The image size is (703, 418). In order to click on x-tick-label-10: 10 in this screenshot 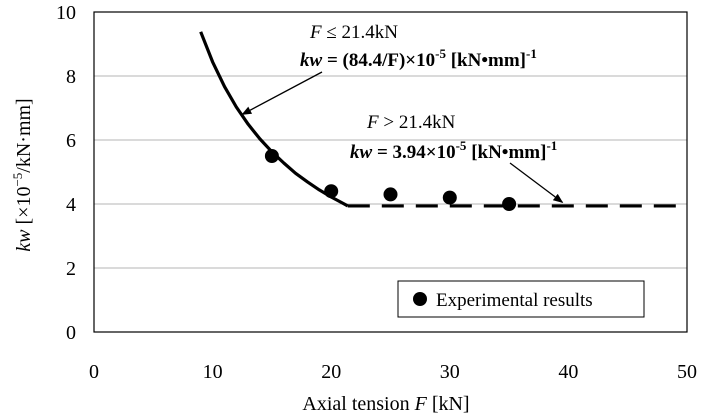, I will do `click(213, 372)`.